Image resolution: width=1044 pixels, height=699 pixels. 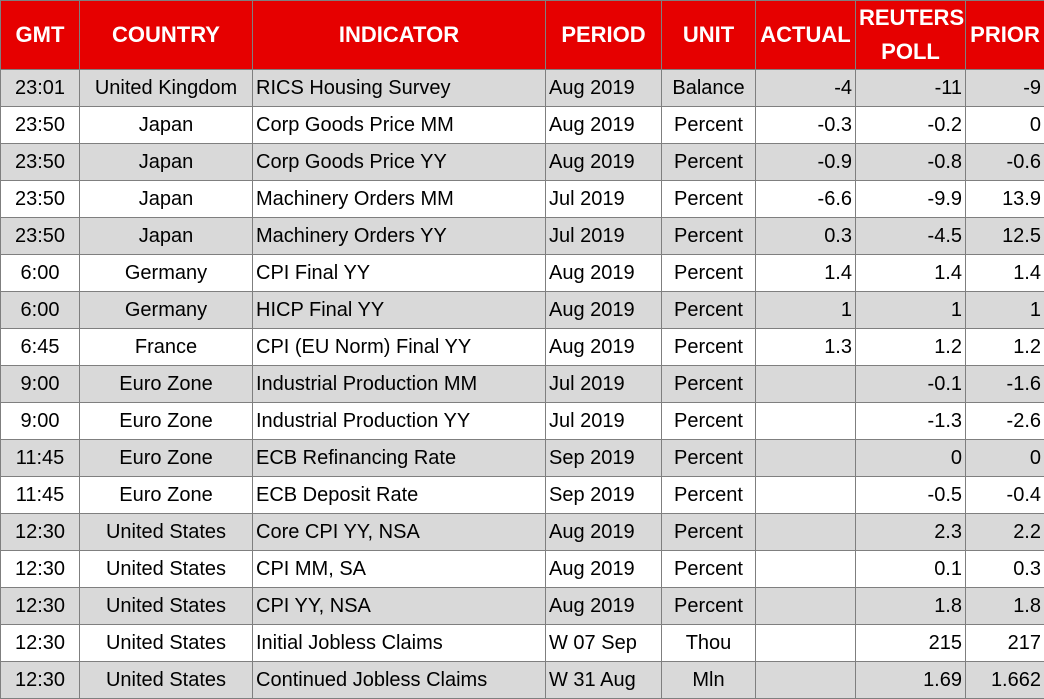 What do you see at coordinates (1005, 162) in the screenshot?
I see `prior-cell: -0.6` at bounding box center [1005, 162].